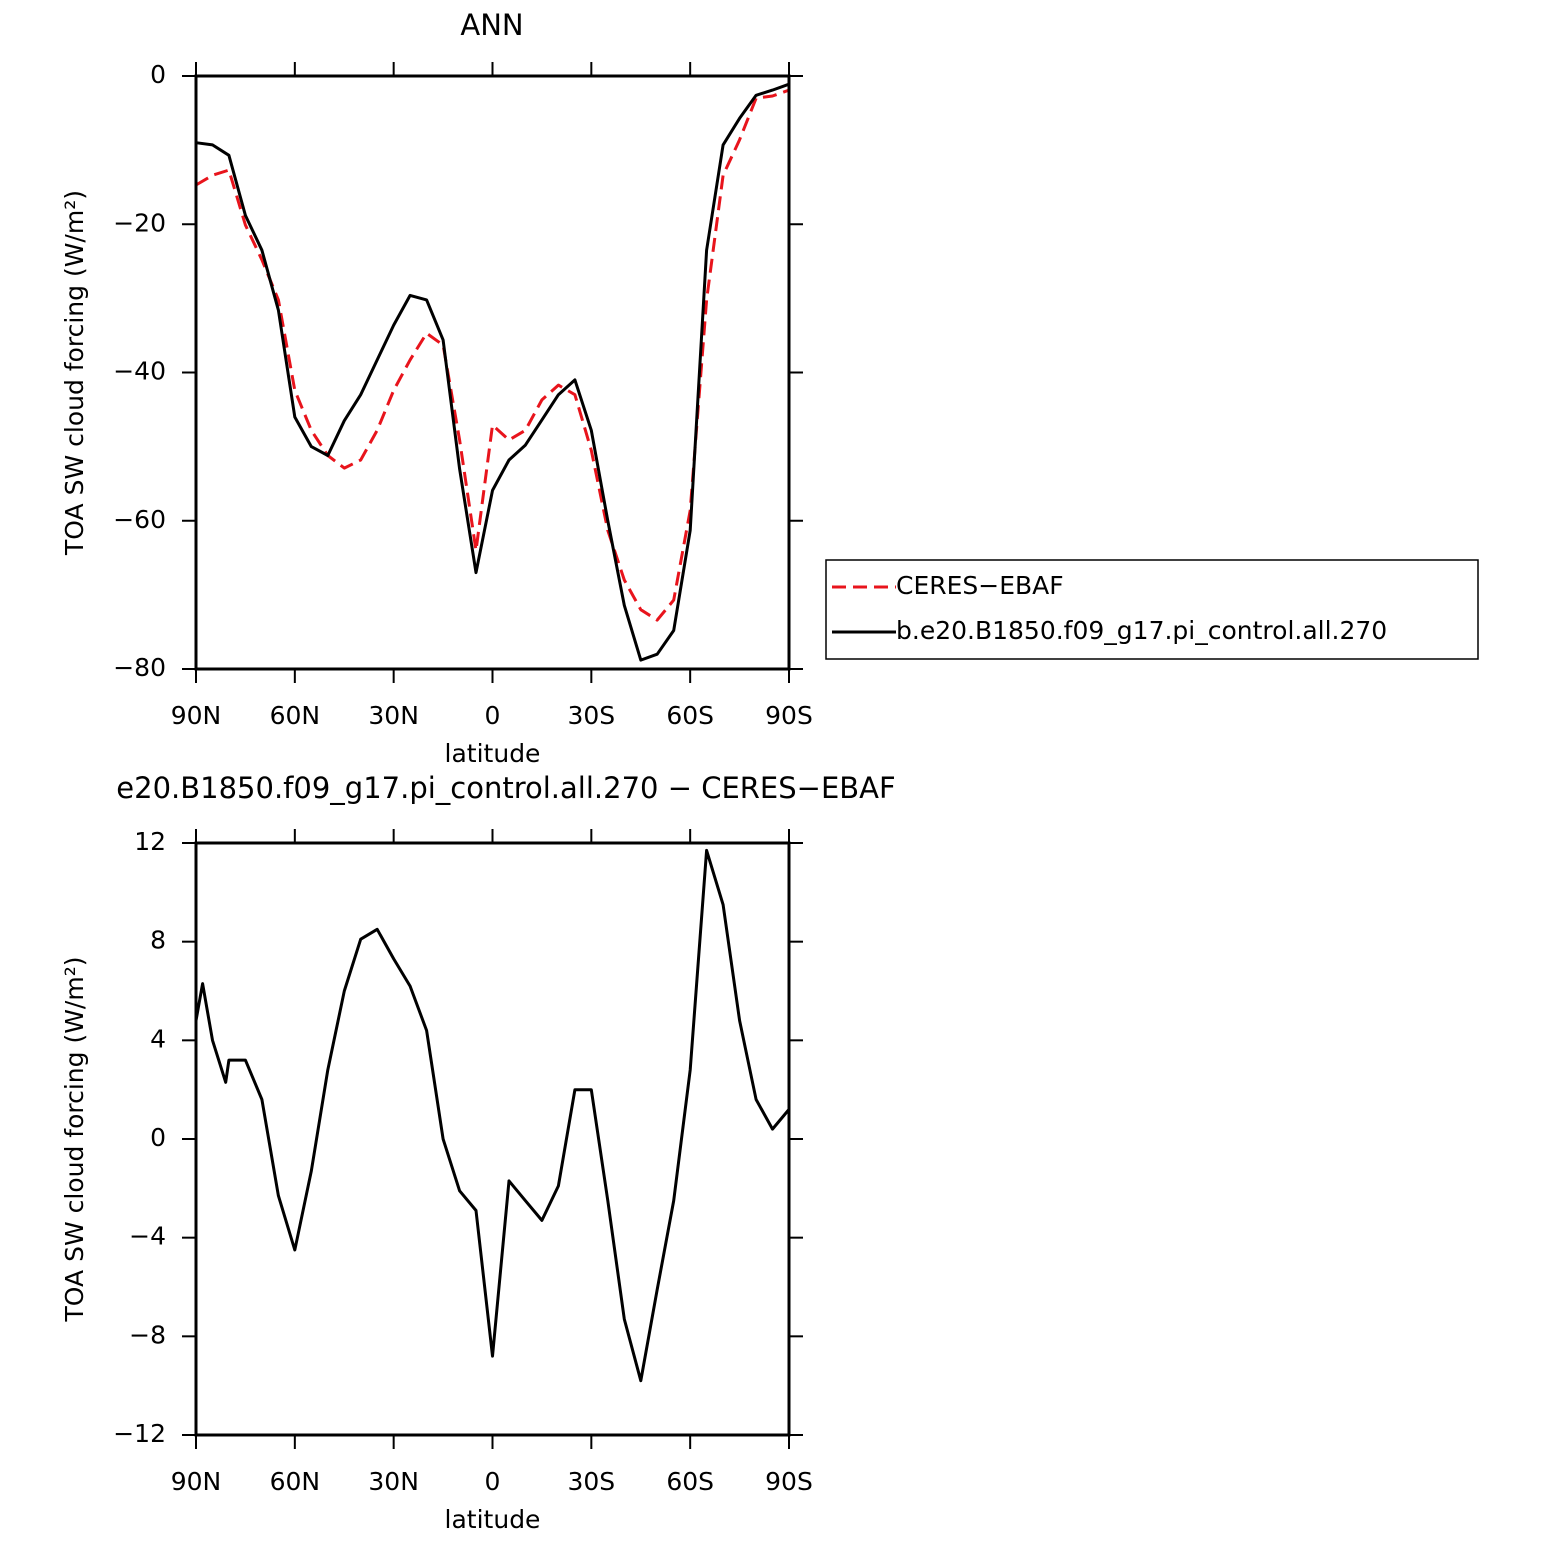 The image size is (1541, 1541). I want to click on legend-label: CERES−EBAF, so click(980, 585).